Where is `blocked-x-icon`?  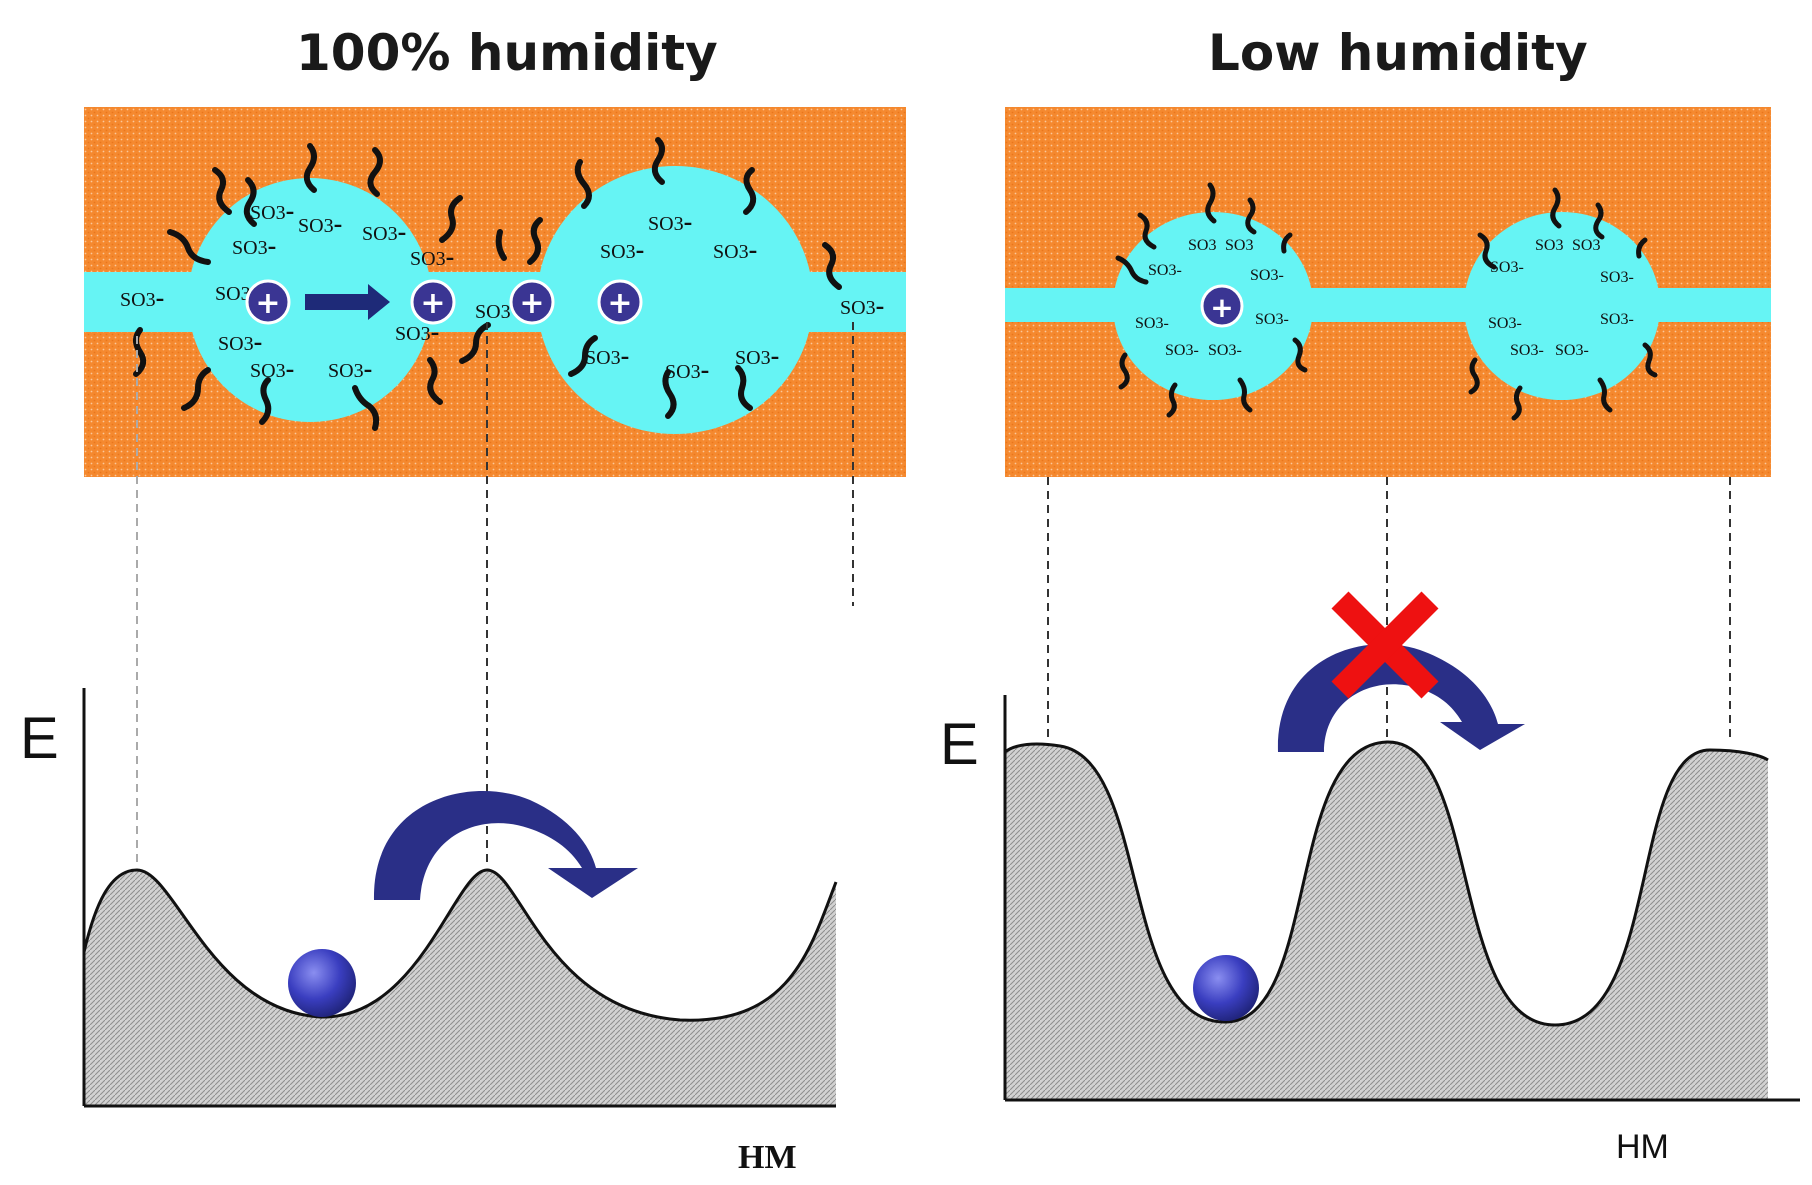
blocked-x-icon is located at coordinates (1385, 645).